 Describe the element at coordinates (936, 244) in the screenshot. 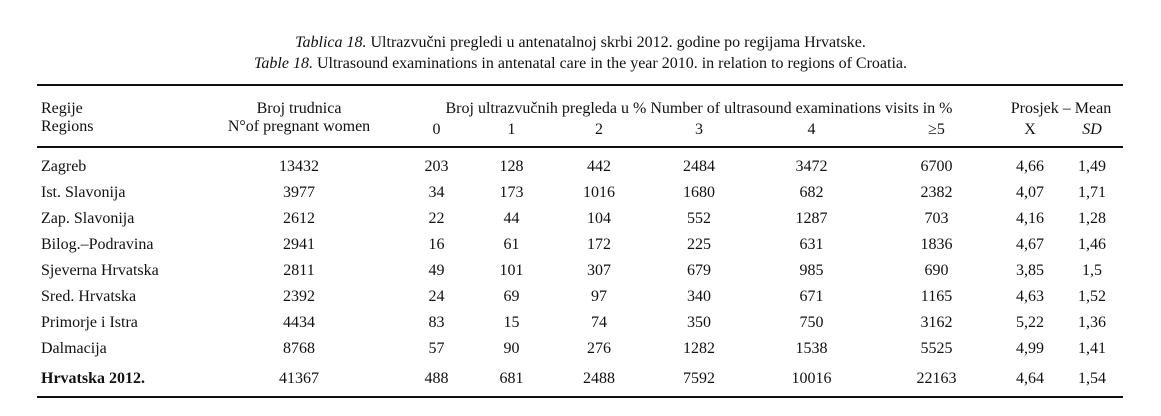

I see `visits-cell: 1836` at that location.